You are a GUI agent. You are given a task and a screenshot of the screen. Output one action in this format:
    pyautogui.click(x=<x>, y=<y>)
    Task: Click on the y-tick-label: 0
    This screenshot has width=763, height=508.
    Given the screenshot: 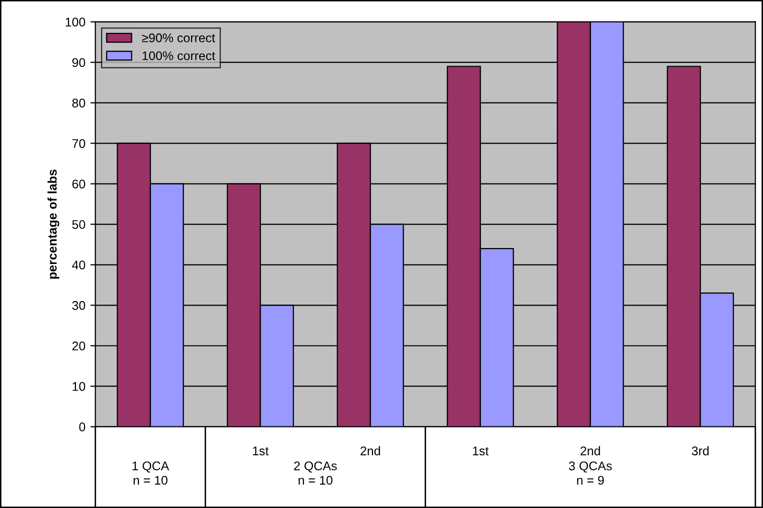 What is the action you would take?
    pyautogui.click(x=82, y=427)
    